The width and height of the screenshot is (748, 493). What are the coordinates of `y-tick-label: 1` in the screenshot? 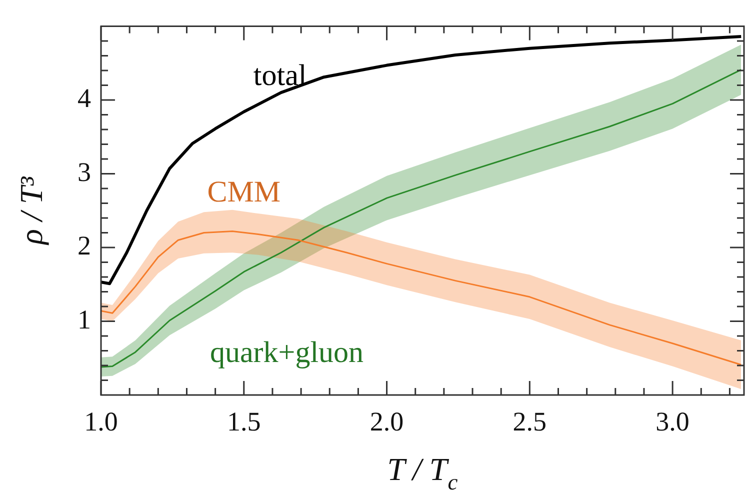 It's located at (84, 319).